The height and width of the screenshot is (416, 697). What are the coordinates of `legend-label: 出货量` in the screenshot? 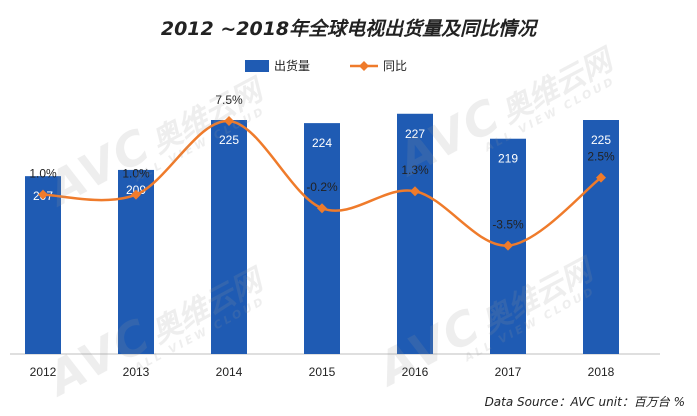 It's located at (292, 65).